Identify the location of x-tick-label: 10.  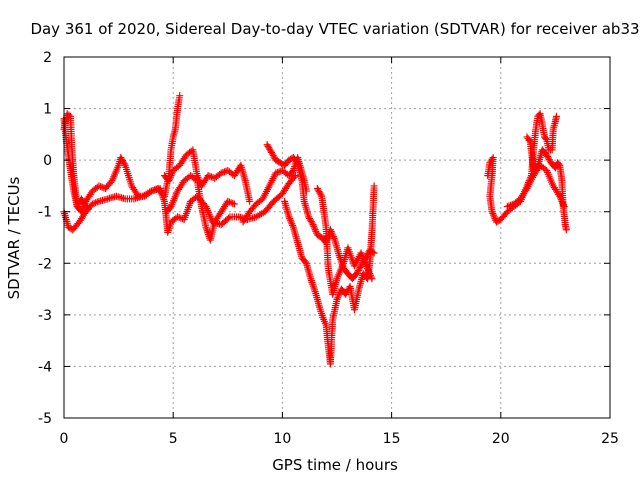
(282, 439).